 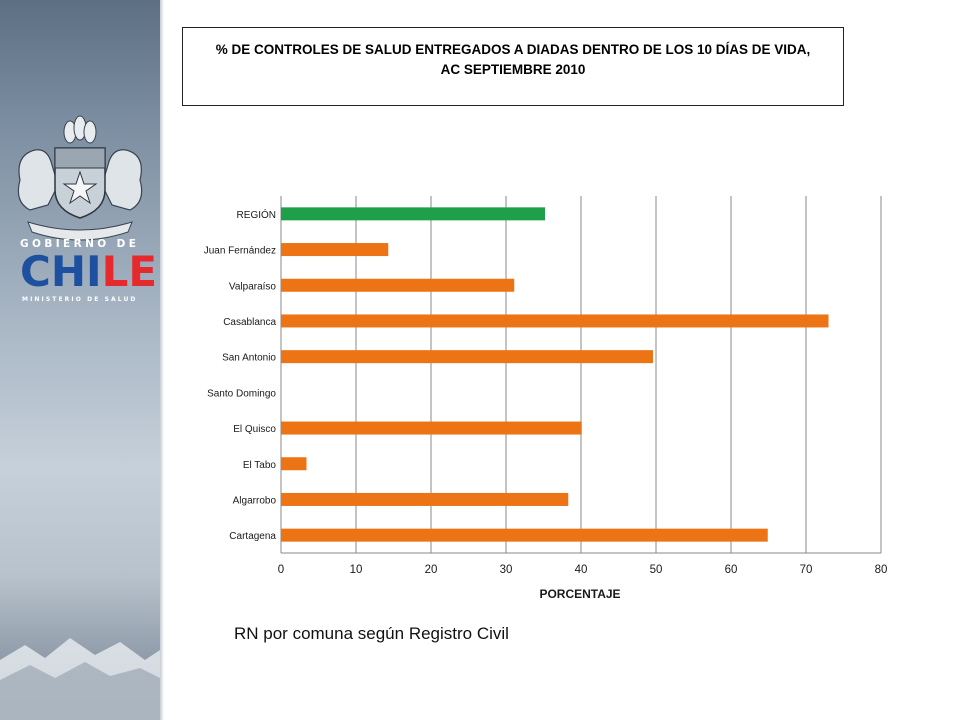 I want to click on coat-of-arms-icon, so click(x=80, y=178).